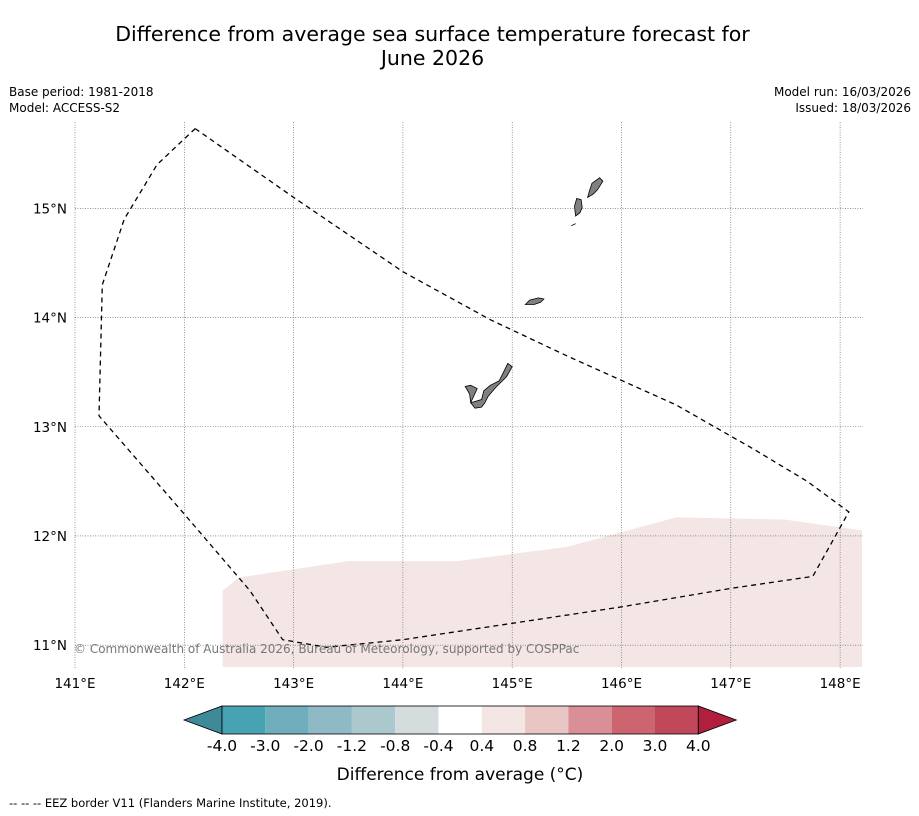 The height and width of the screenshot is (816, 919). What do you see at coordinates (717, 720) in the screenshot?
I see `colorbar-over-arrow` at bounding box center [717, 720].